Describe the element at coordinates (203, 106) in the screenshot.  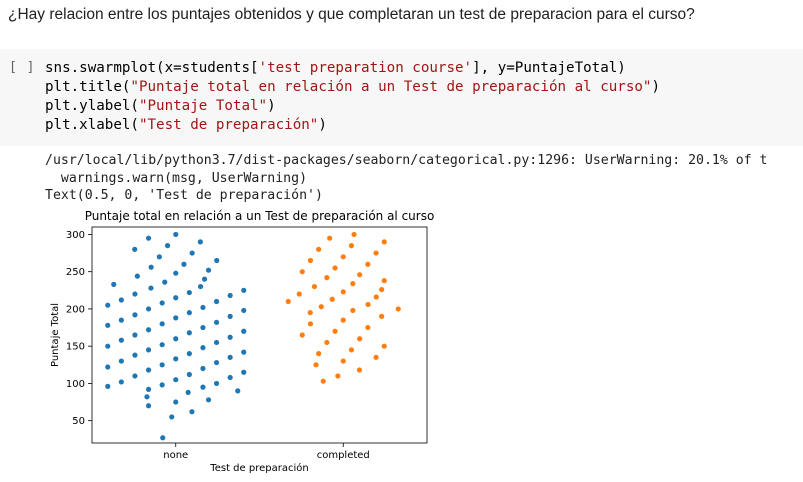
I see `code-string: "Puntaje Total"` at that location.